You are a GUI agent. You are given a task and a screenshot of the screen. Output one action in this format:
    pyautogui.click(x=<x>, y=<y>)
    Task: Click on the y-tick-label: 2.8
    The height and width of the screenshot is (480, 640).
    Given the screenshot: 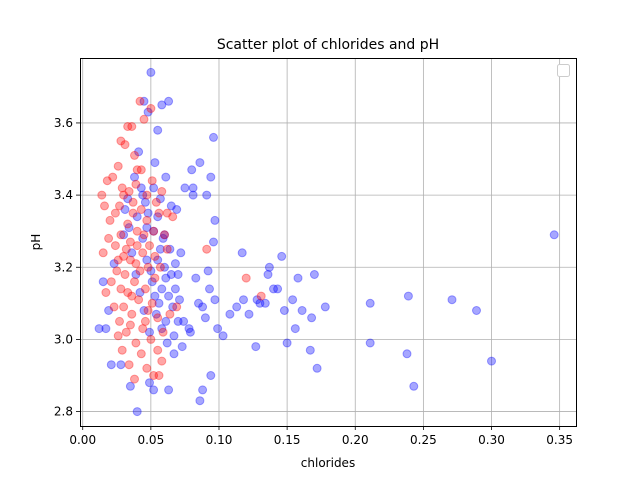 What is the action you would take?
    pyautogui.click(x=63, y=412)
    